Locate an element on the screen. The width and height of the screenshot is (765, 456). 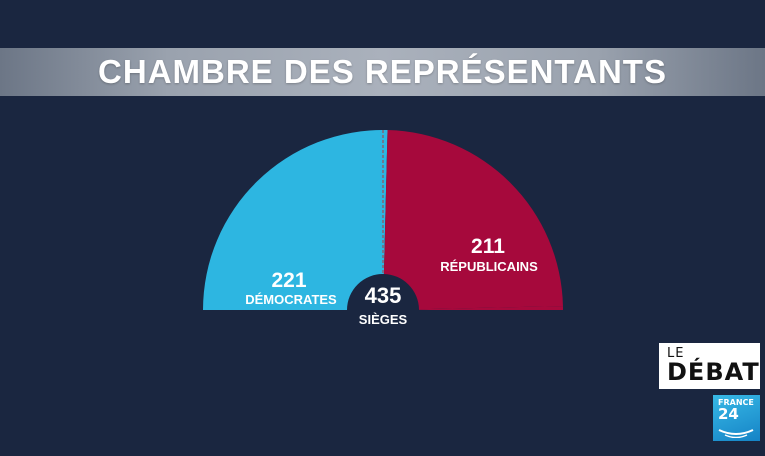
france24-logo: FRANCE 24 is located at coordinates (736, 418).